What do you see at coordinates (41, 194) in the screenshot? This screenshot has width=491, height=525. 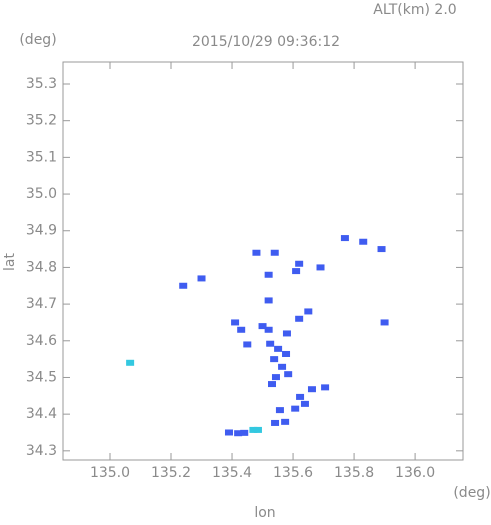 I see `y-tick-label: 35.0` at bounding box center [41, 194].